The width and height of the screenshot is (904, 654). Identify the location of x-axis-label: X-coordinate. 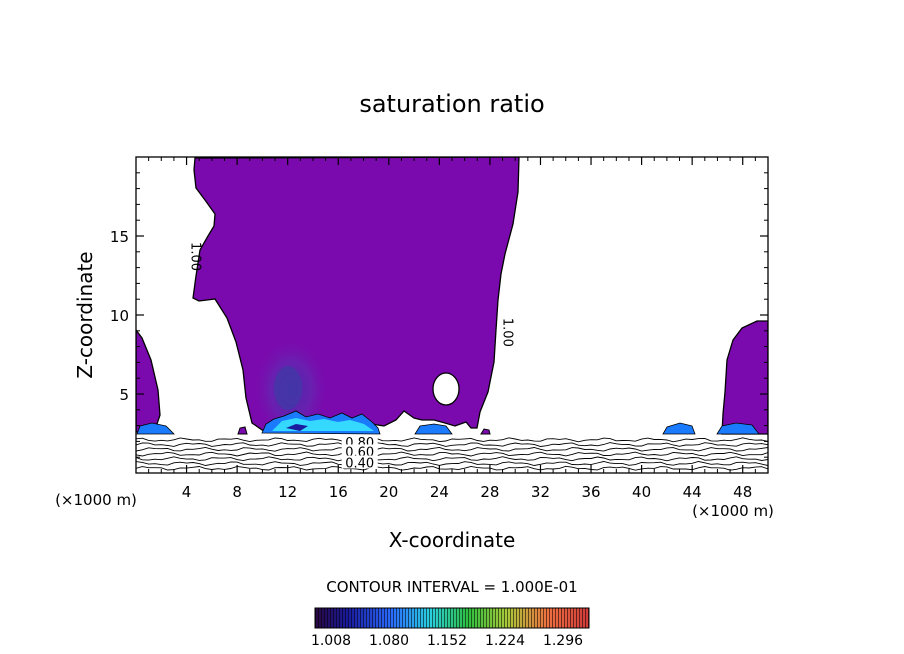
(452, 540).